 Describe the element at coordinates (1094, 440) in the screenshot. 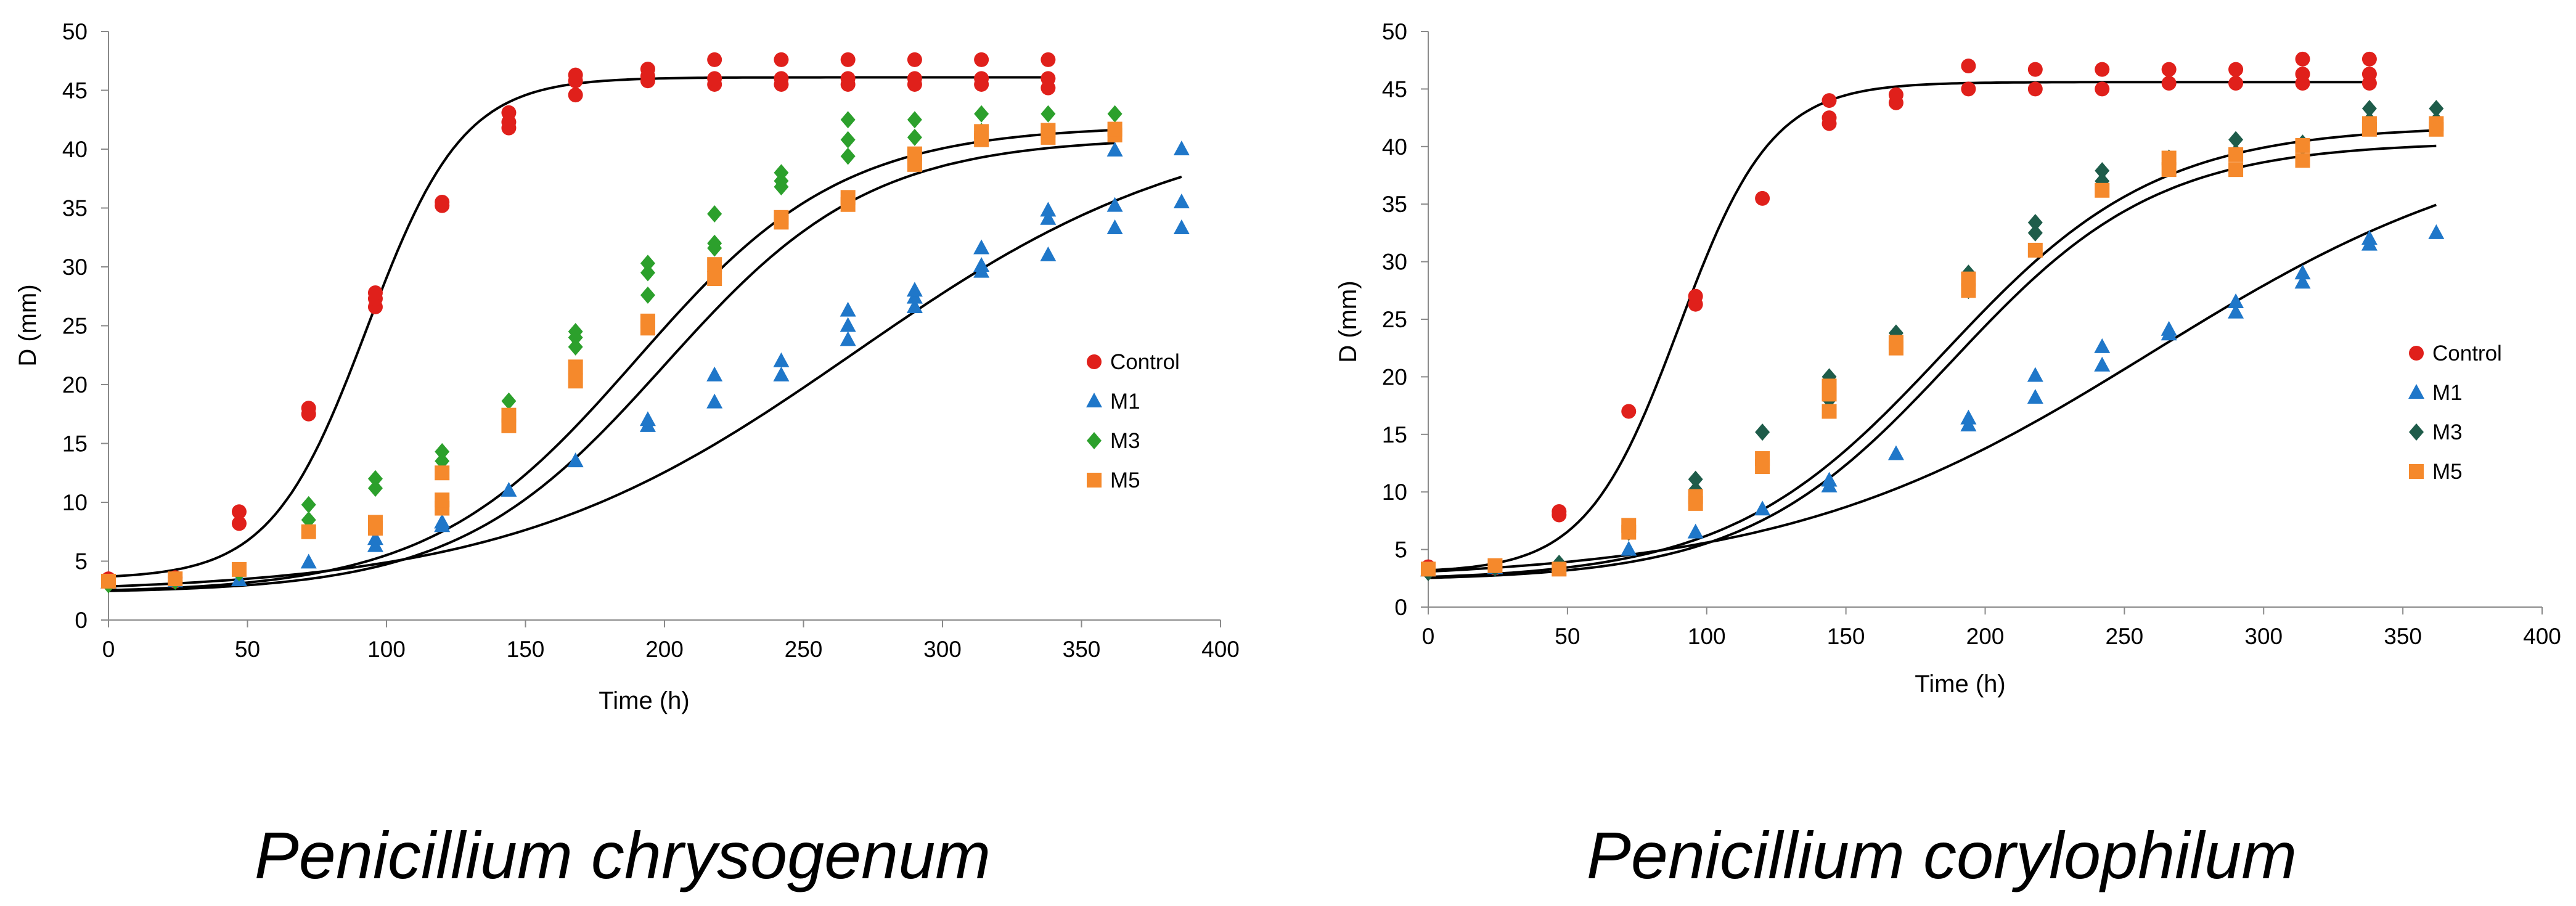

I see `legend-marker-m3` at that location.